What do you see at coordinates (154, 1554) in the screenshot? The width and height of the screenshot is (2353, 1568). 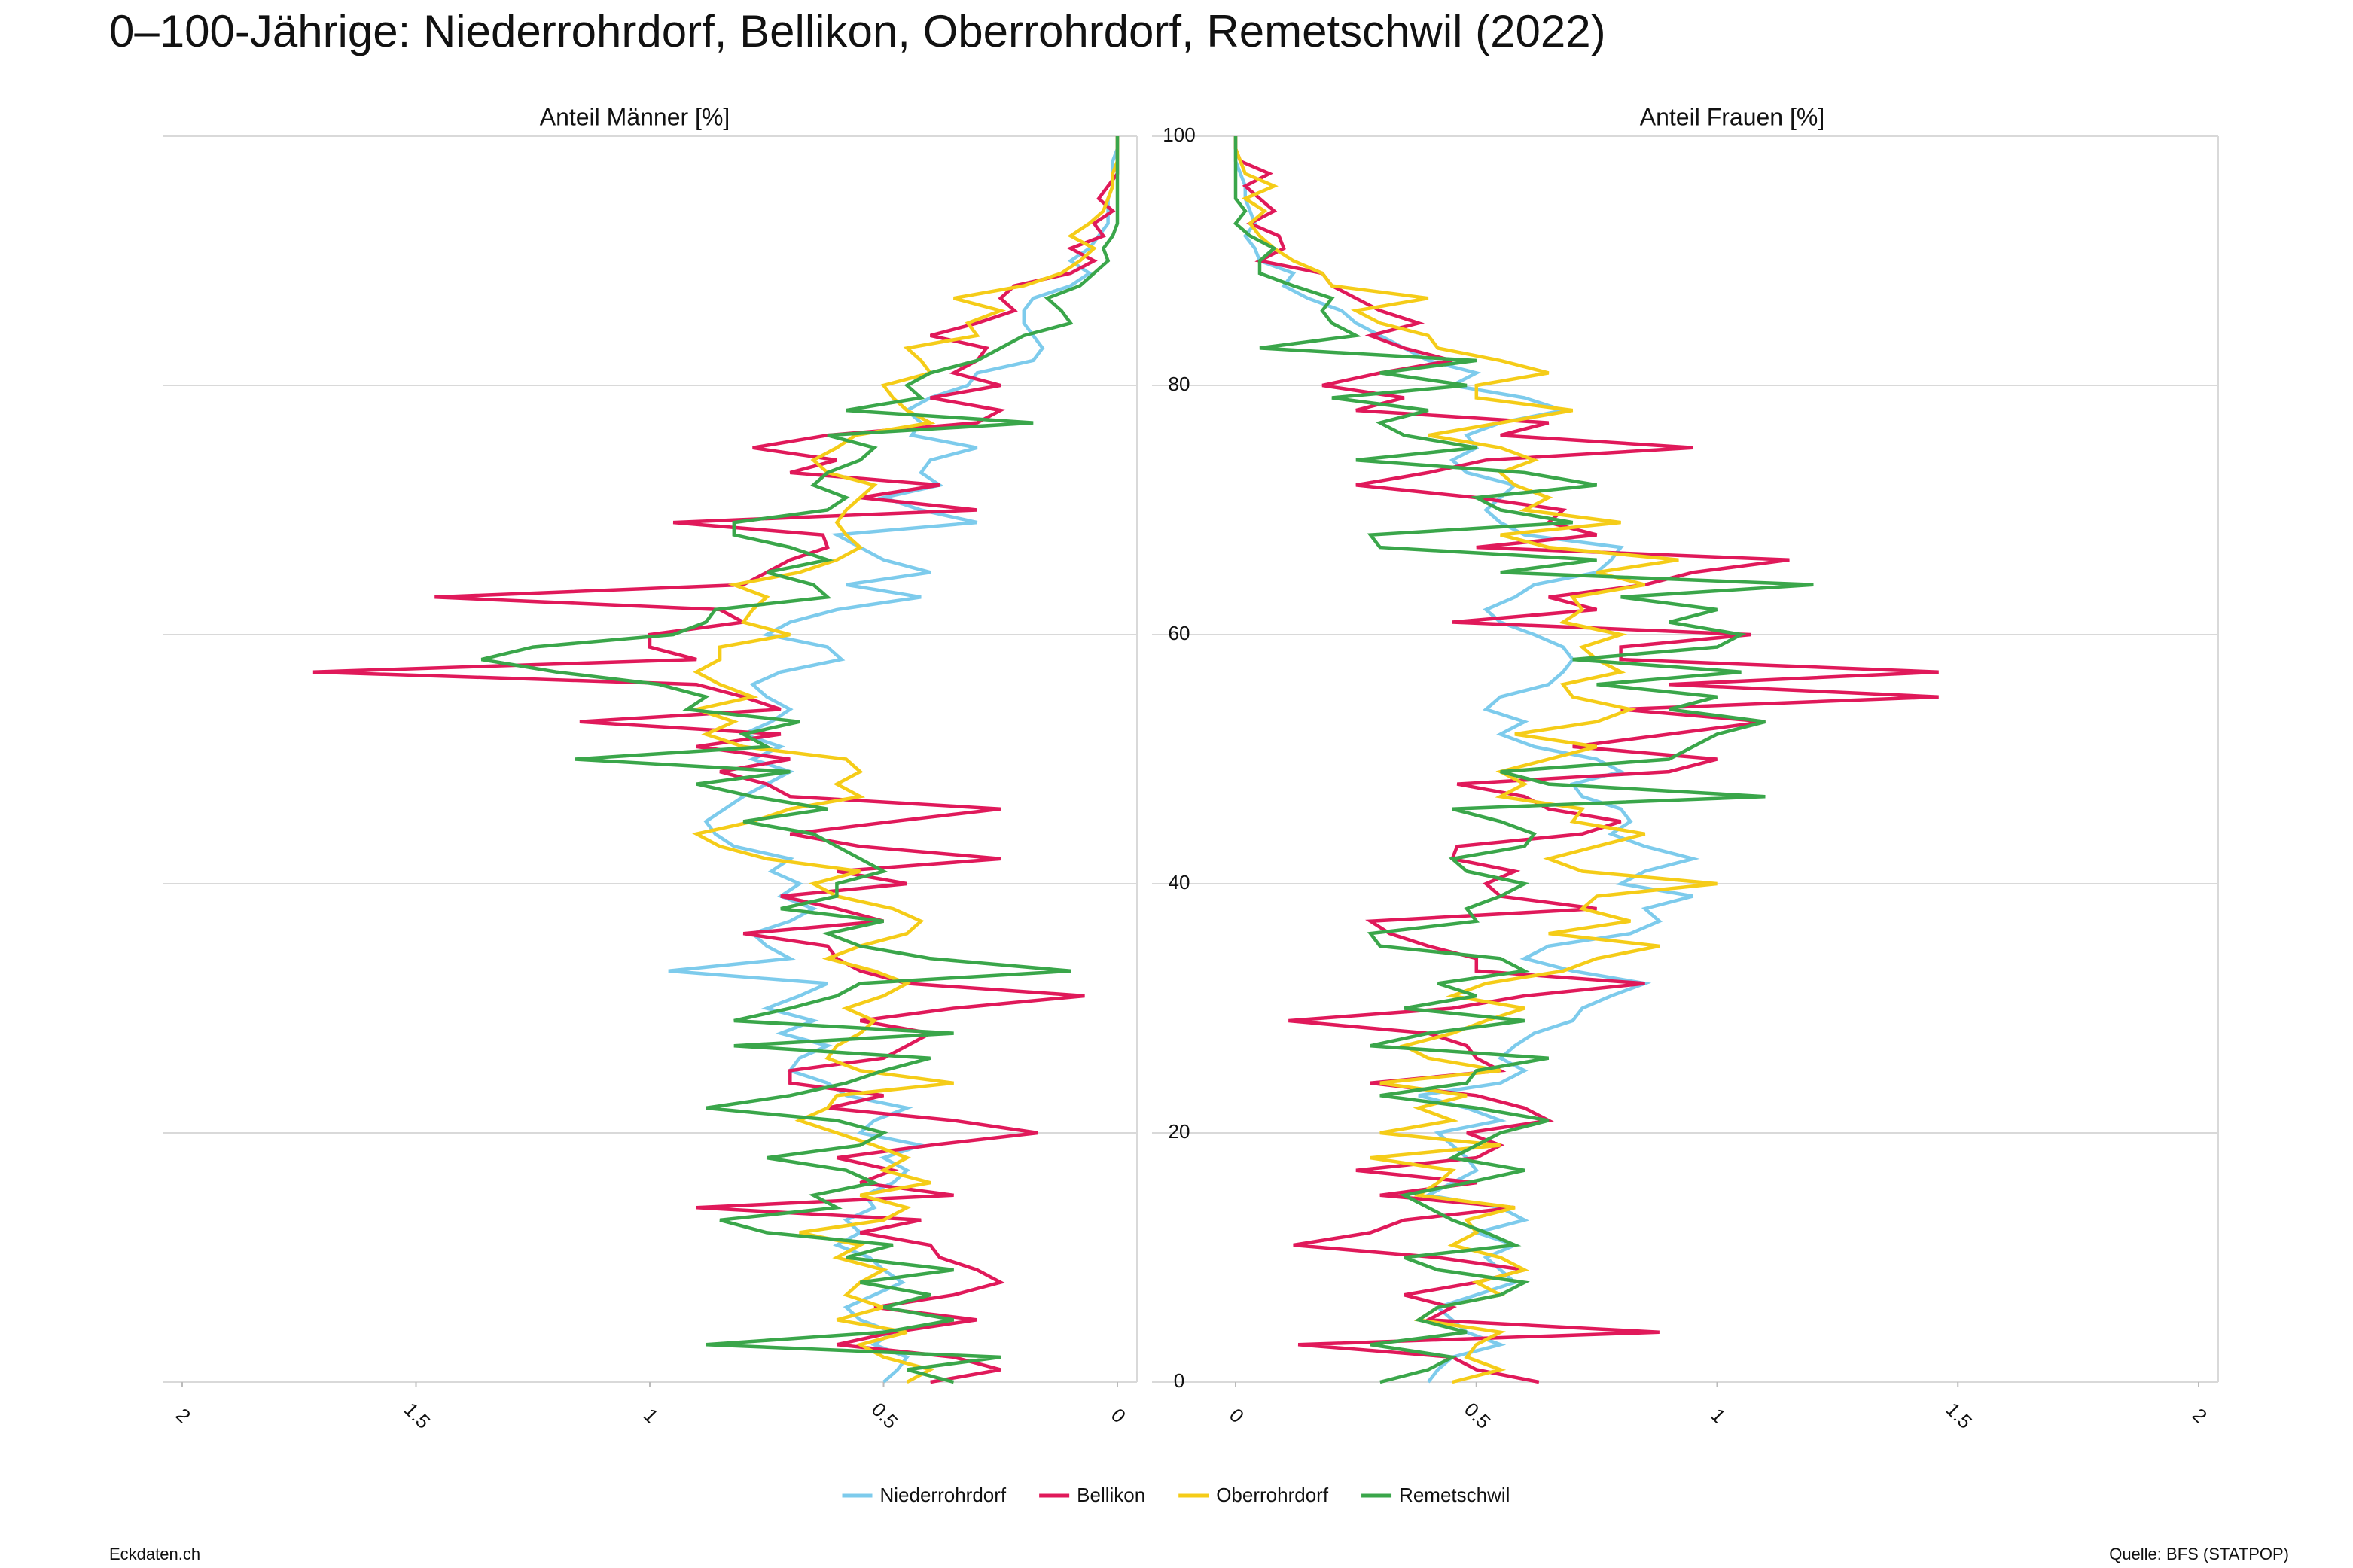 I see `footer-left: Eckdaten.ch` at bounding box center [154, 1554].